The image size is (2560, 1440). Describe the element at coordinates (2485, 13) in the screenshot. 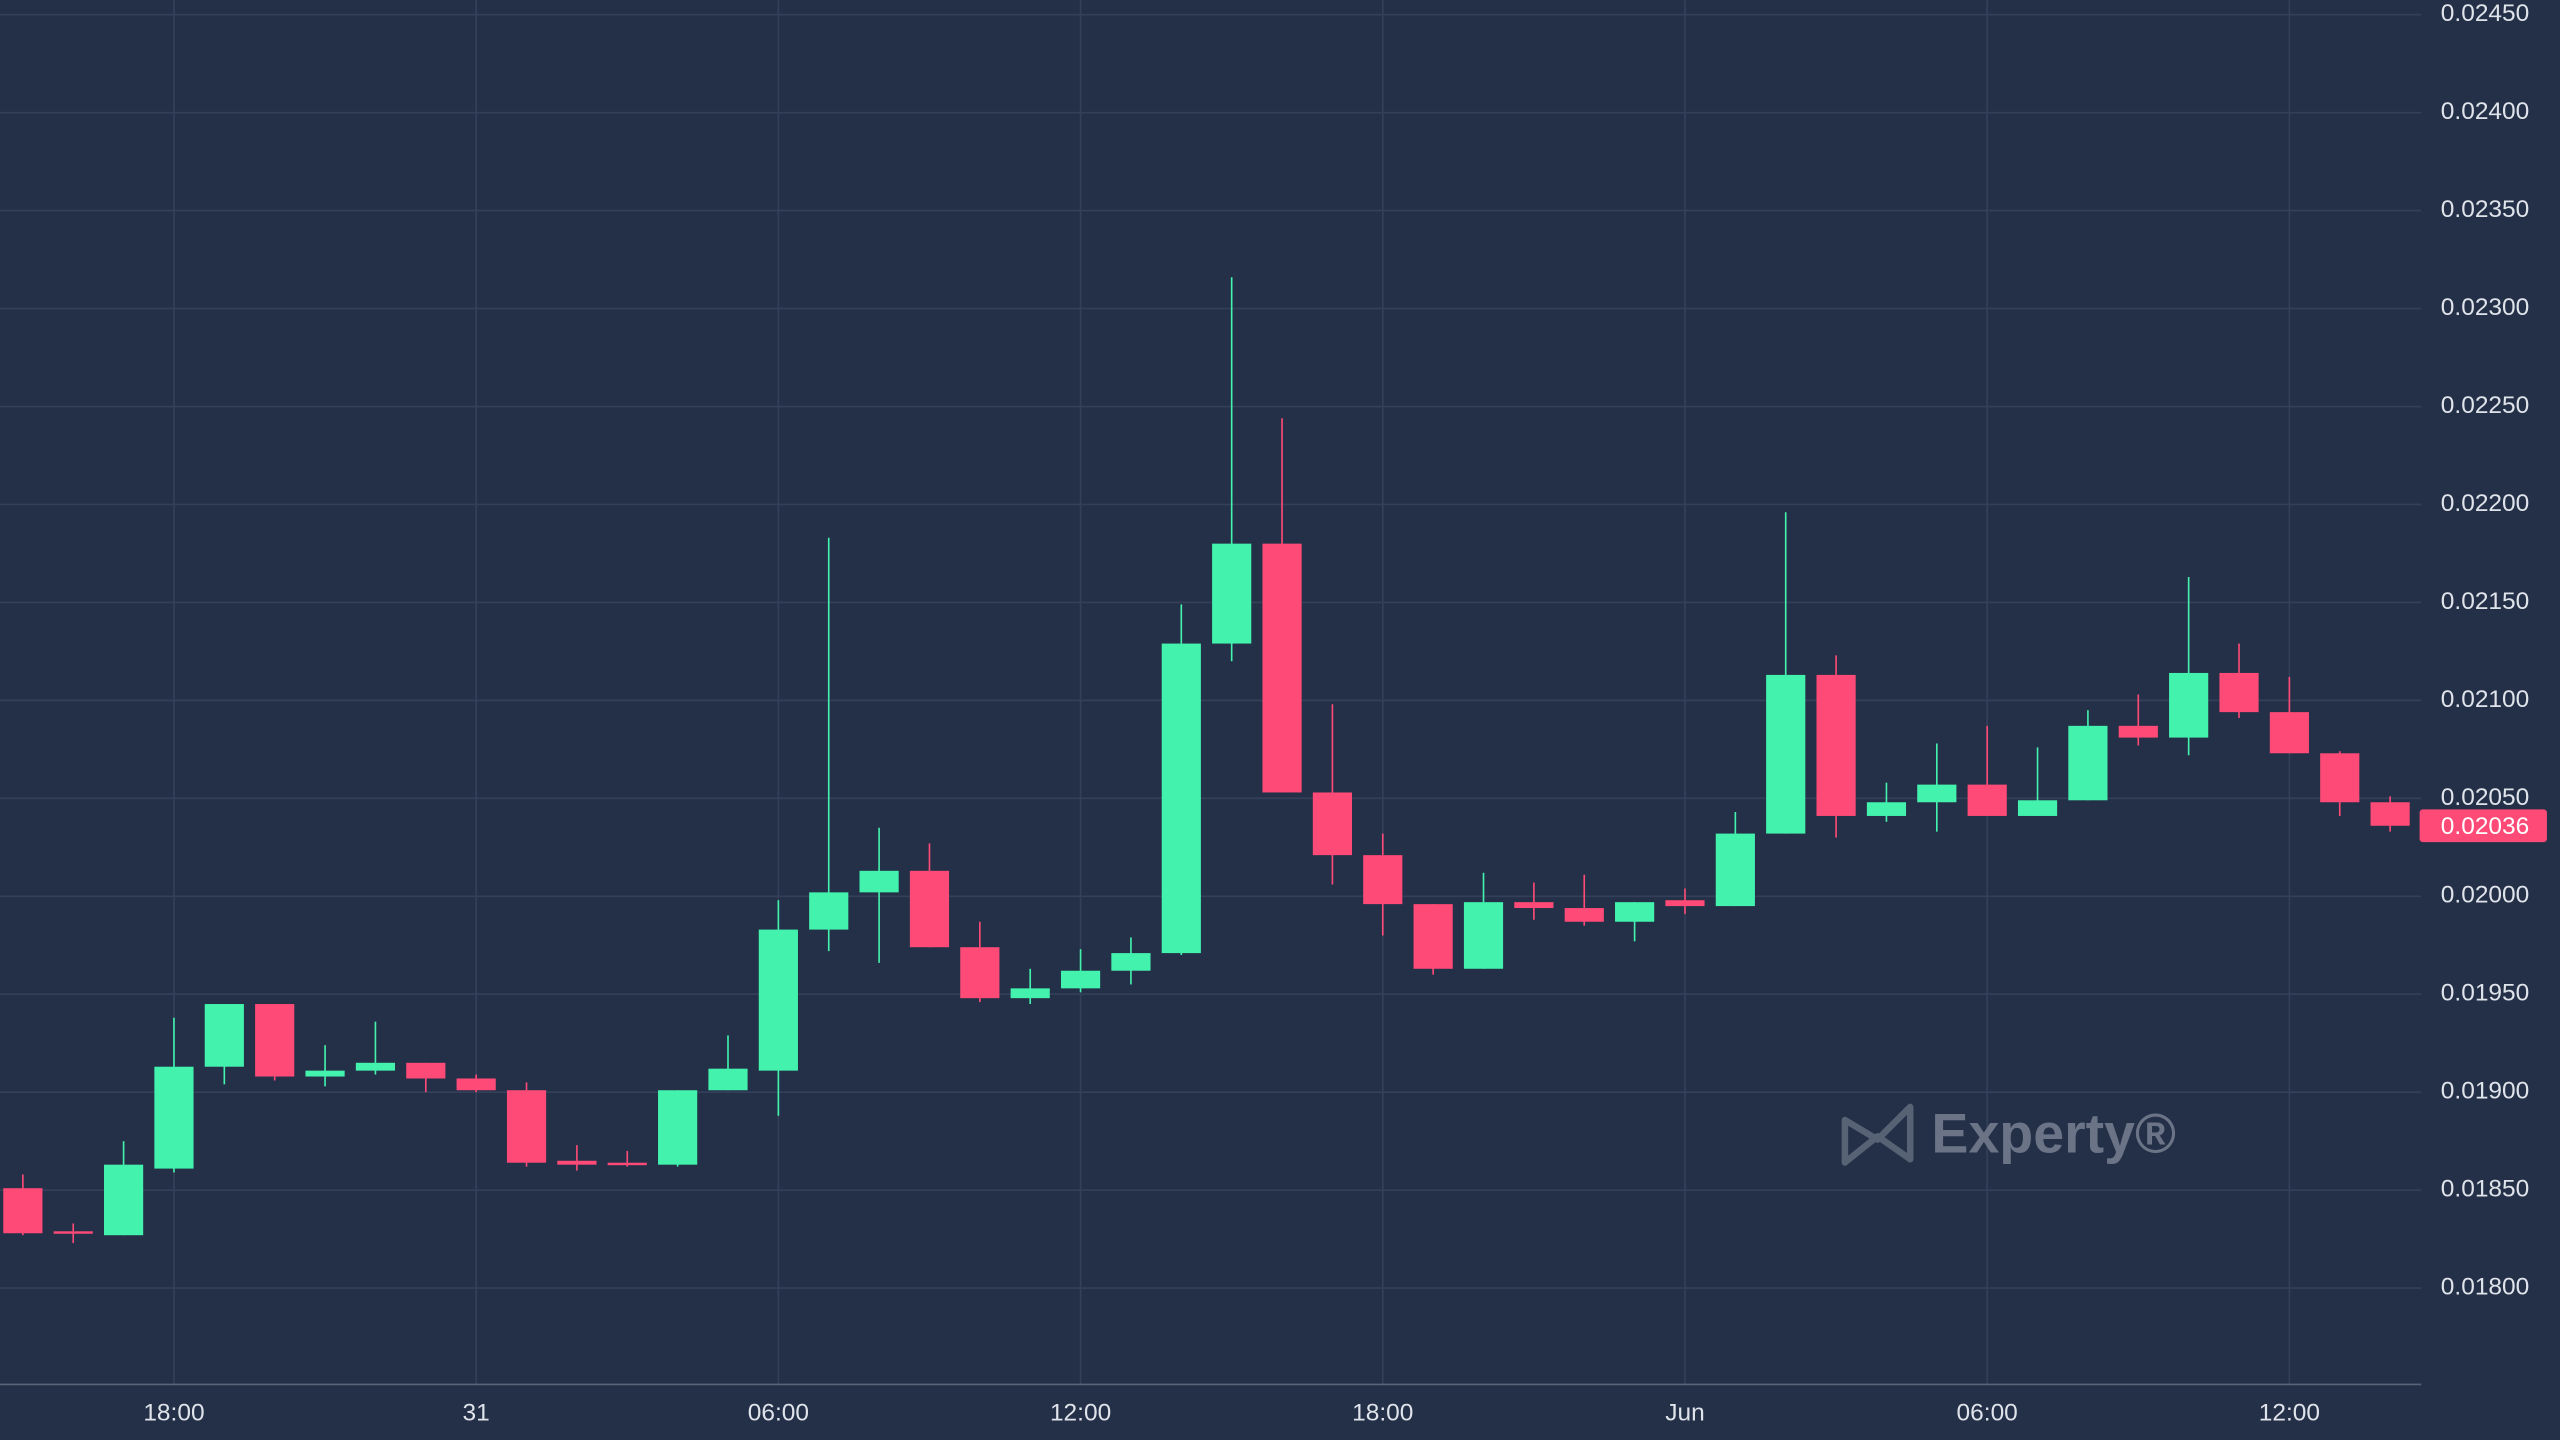

I see `y-tick-label: 0.02450` at that location.